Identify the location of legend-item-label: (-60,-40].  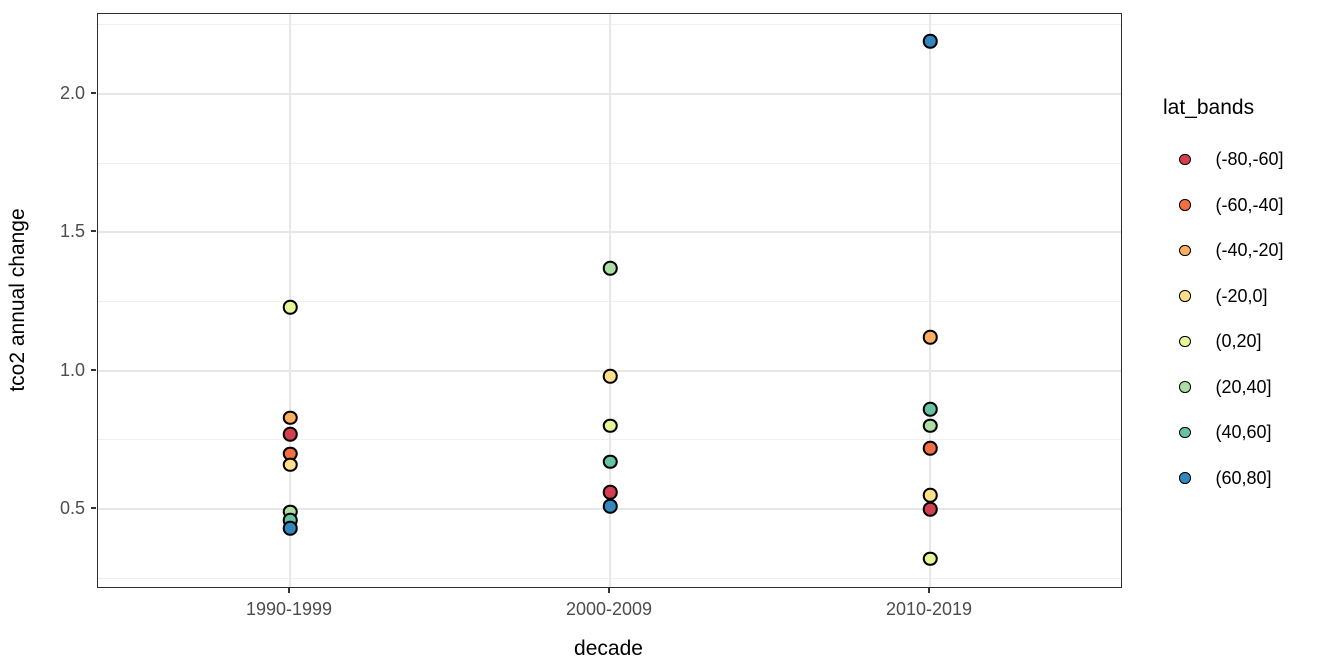
(1249, 204).